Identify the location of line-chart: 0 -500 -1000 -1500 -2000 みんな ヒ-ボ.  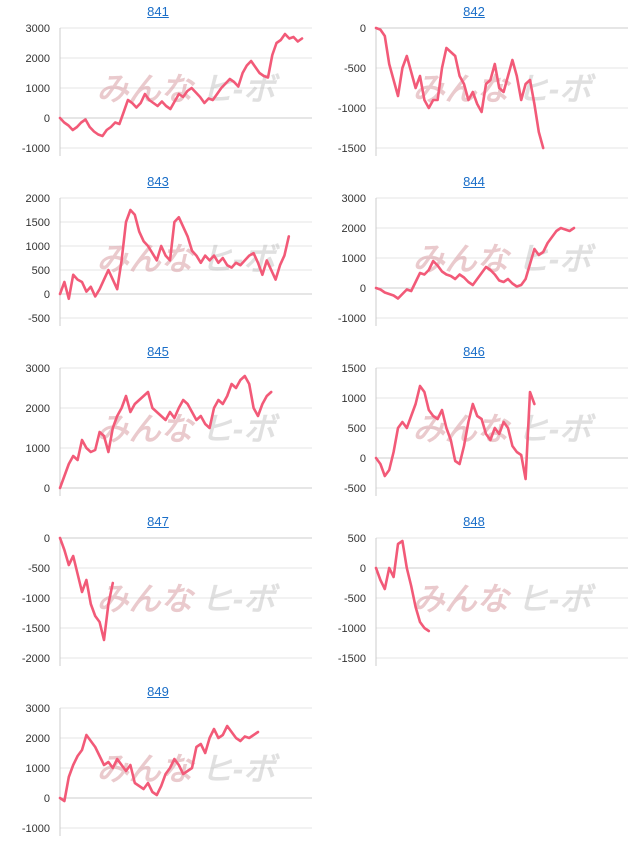
(167, 599).